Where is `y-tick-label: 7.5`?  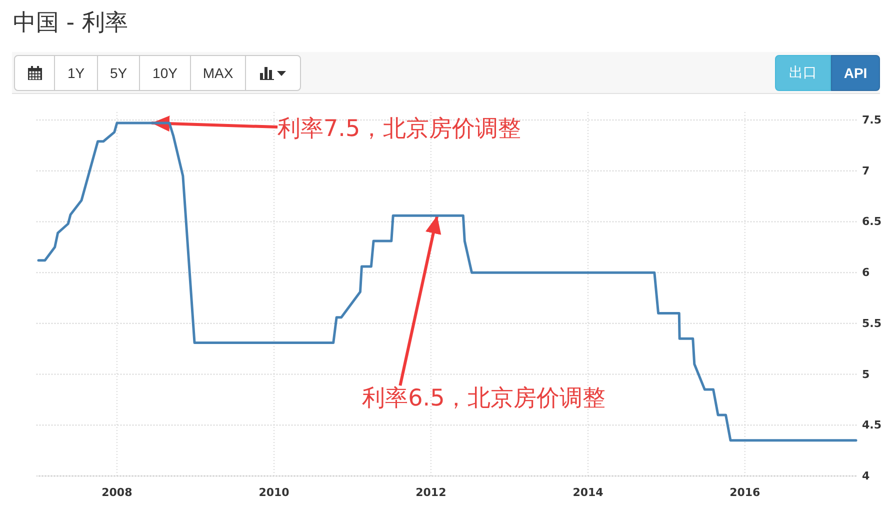 y-tick-label: 7.5 is located at coordinates (872, 120).